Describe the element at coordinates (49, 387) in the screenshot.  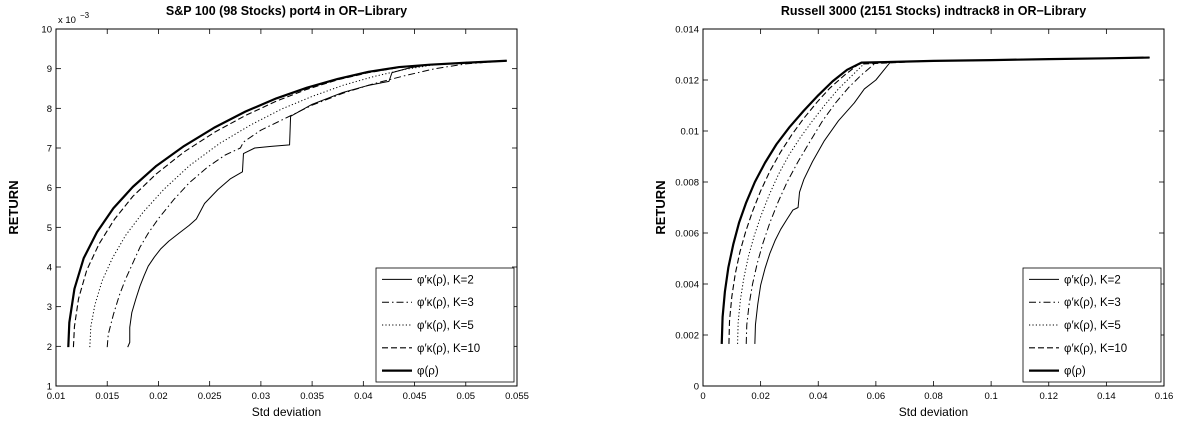
I see `y-tick-label: 1` at that location.